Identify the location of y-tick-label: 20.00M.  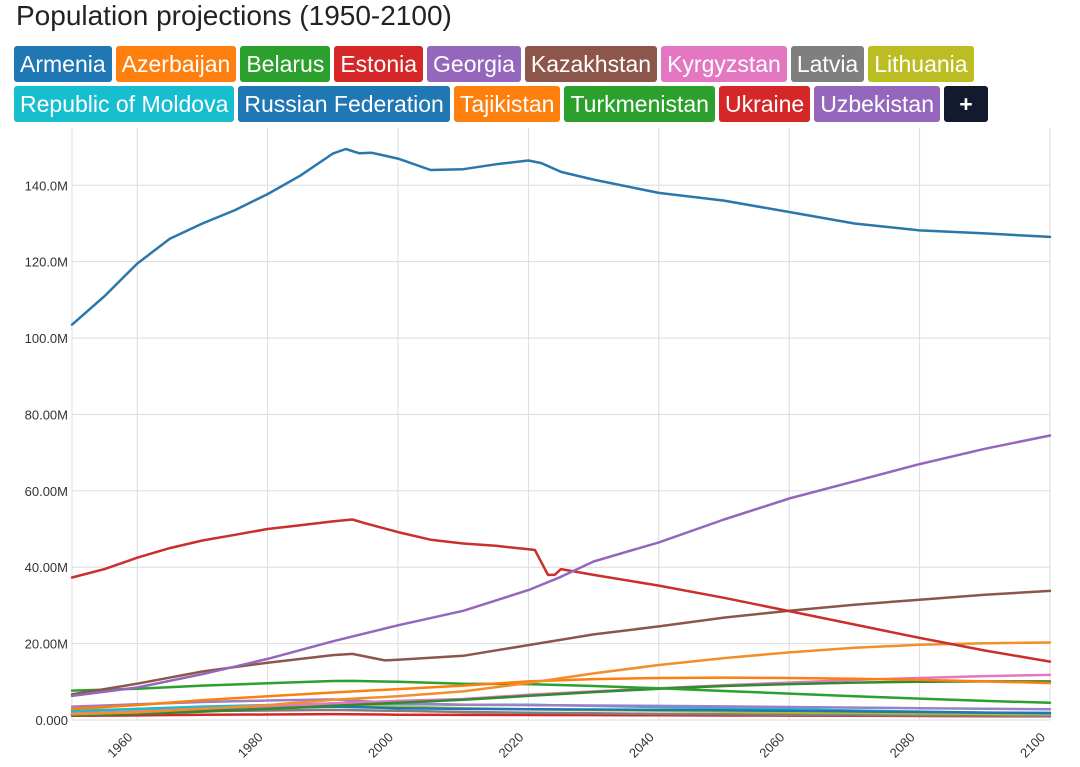
(46, 644).